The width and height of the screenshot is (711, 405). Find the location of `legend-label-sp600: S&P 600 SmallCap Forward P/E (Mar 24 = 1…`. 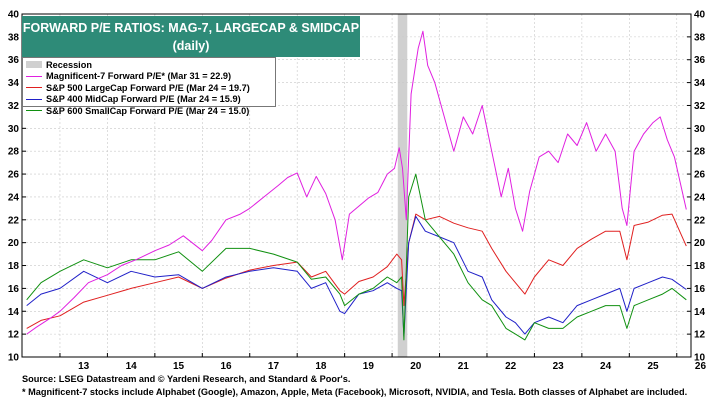

legend-label-sp600: S&P 600 SmallCap Forward P/E (Mar 24 = 1… is located at coordinates (148, 110).